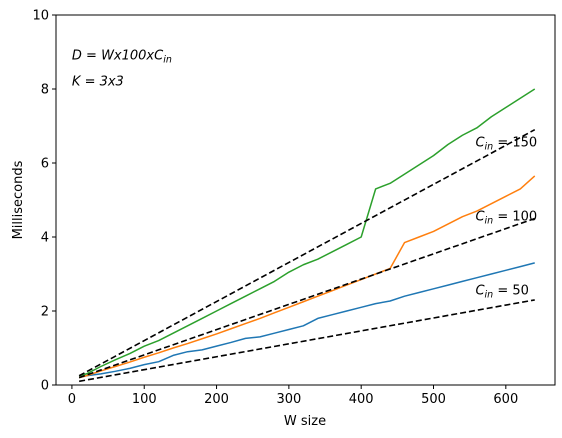  What do you see at coordinates (45, 238) in the screenshot?
I see `y-tick-label-4: 4` at bounding box center [45, 238].